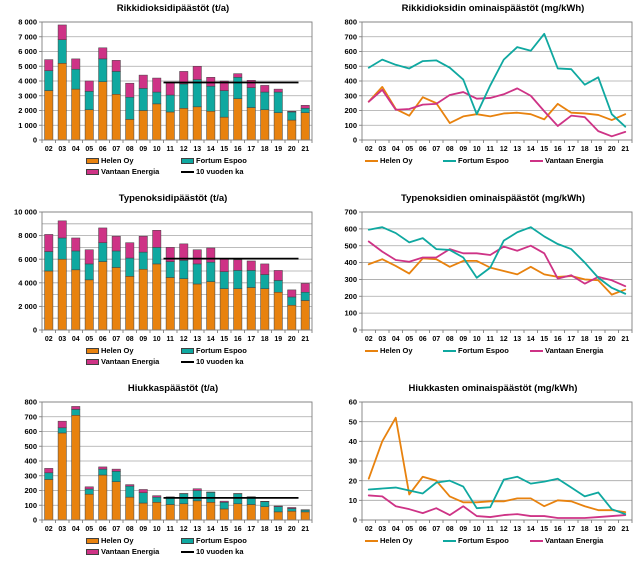 The height and width of the screenshot is (570, 640). I want to click on x-tick-label: 18, so click(265, 149).